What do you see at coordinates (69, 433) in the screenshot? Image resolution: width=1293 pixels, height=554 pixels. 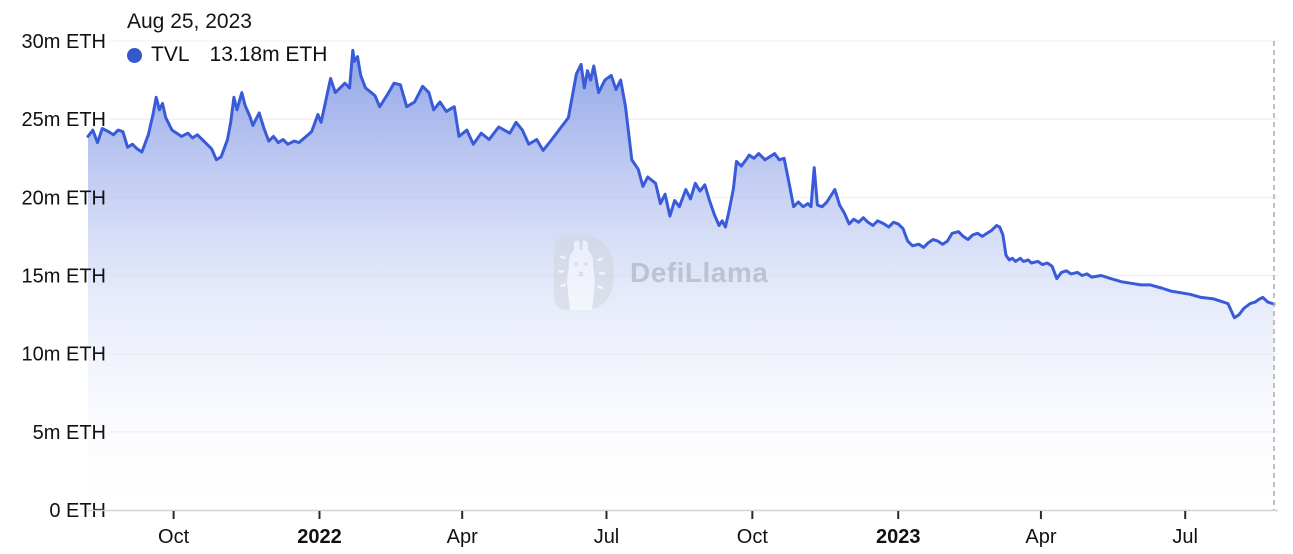 I see `y-axis-label: 5m ETH` at bounding box center [69, 433].